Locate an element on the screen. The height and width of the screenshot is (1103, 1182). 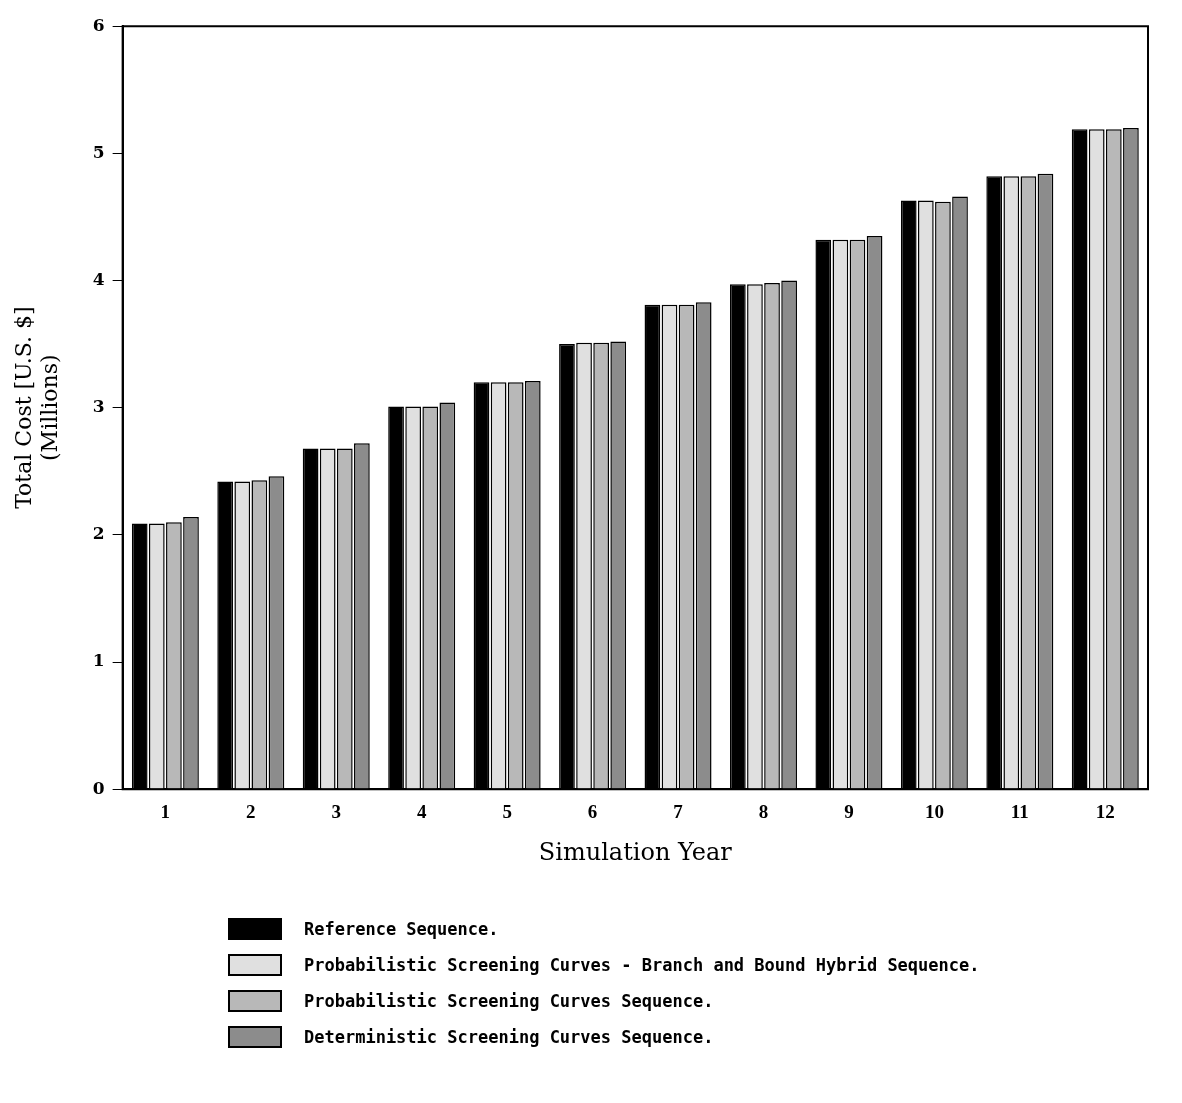
legend-label: Probabilistic Screening Curves - Branch and Bound Hybrid Sequence. is located at coordinates (642, 965).